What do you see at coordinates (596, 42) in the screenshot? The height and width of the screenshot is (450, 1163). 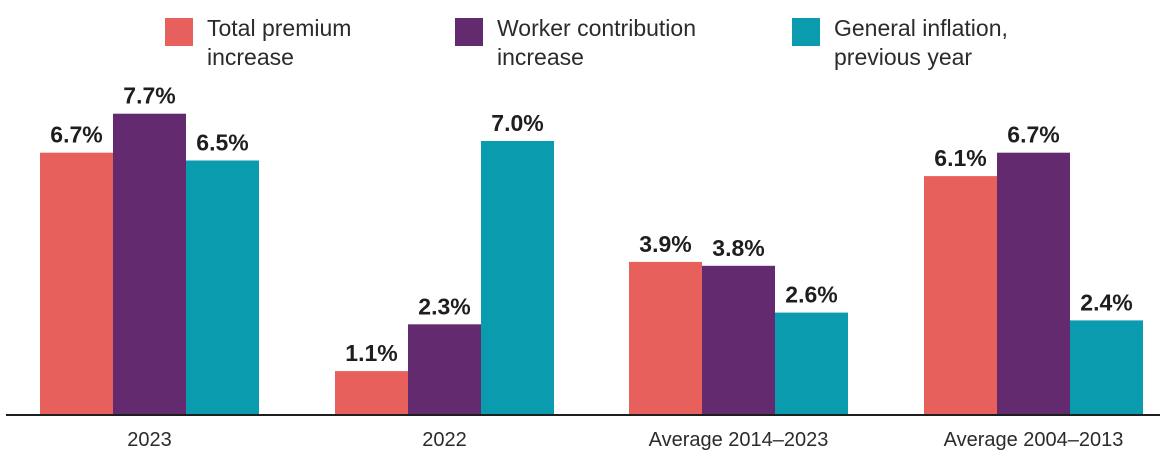 I see `legend-label-worker-contribution: Worker contribution increase` at bounding box center [596, 42].